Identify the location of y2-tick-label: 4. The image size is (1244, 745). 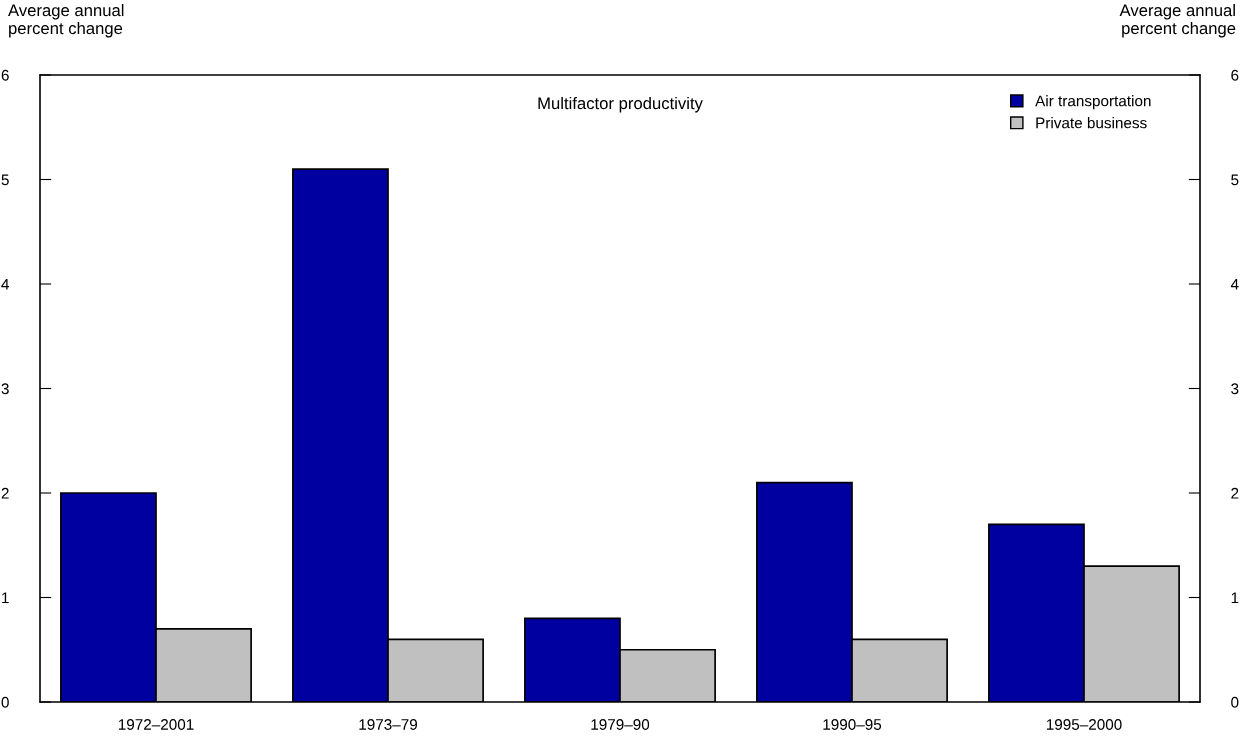
(1234, 284).